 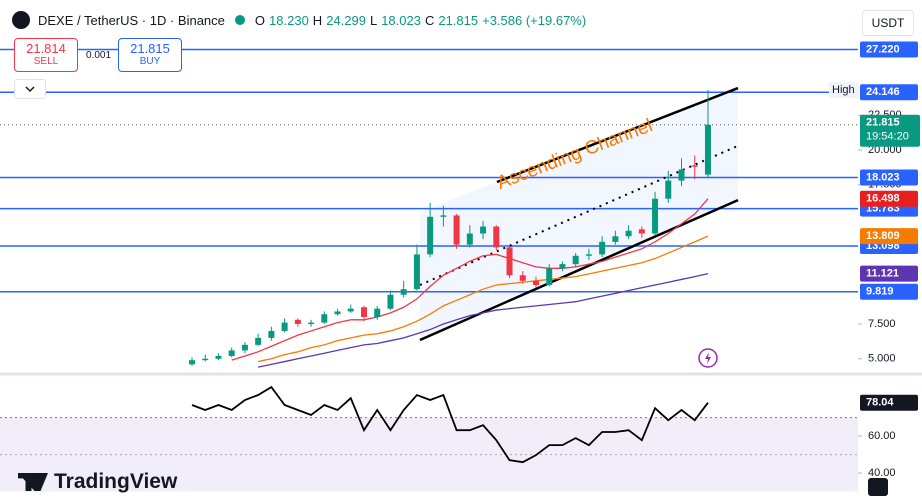 What do you see at coordinates (882, 473) in the screenshot?
I see `y-tick-label: 40.00` at bounding box center [882, 473].